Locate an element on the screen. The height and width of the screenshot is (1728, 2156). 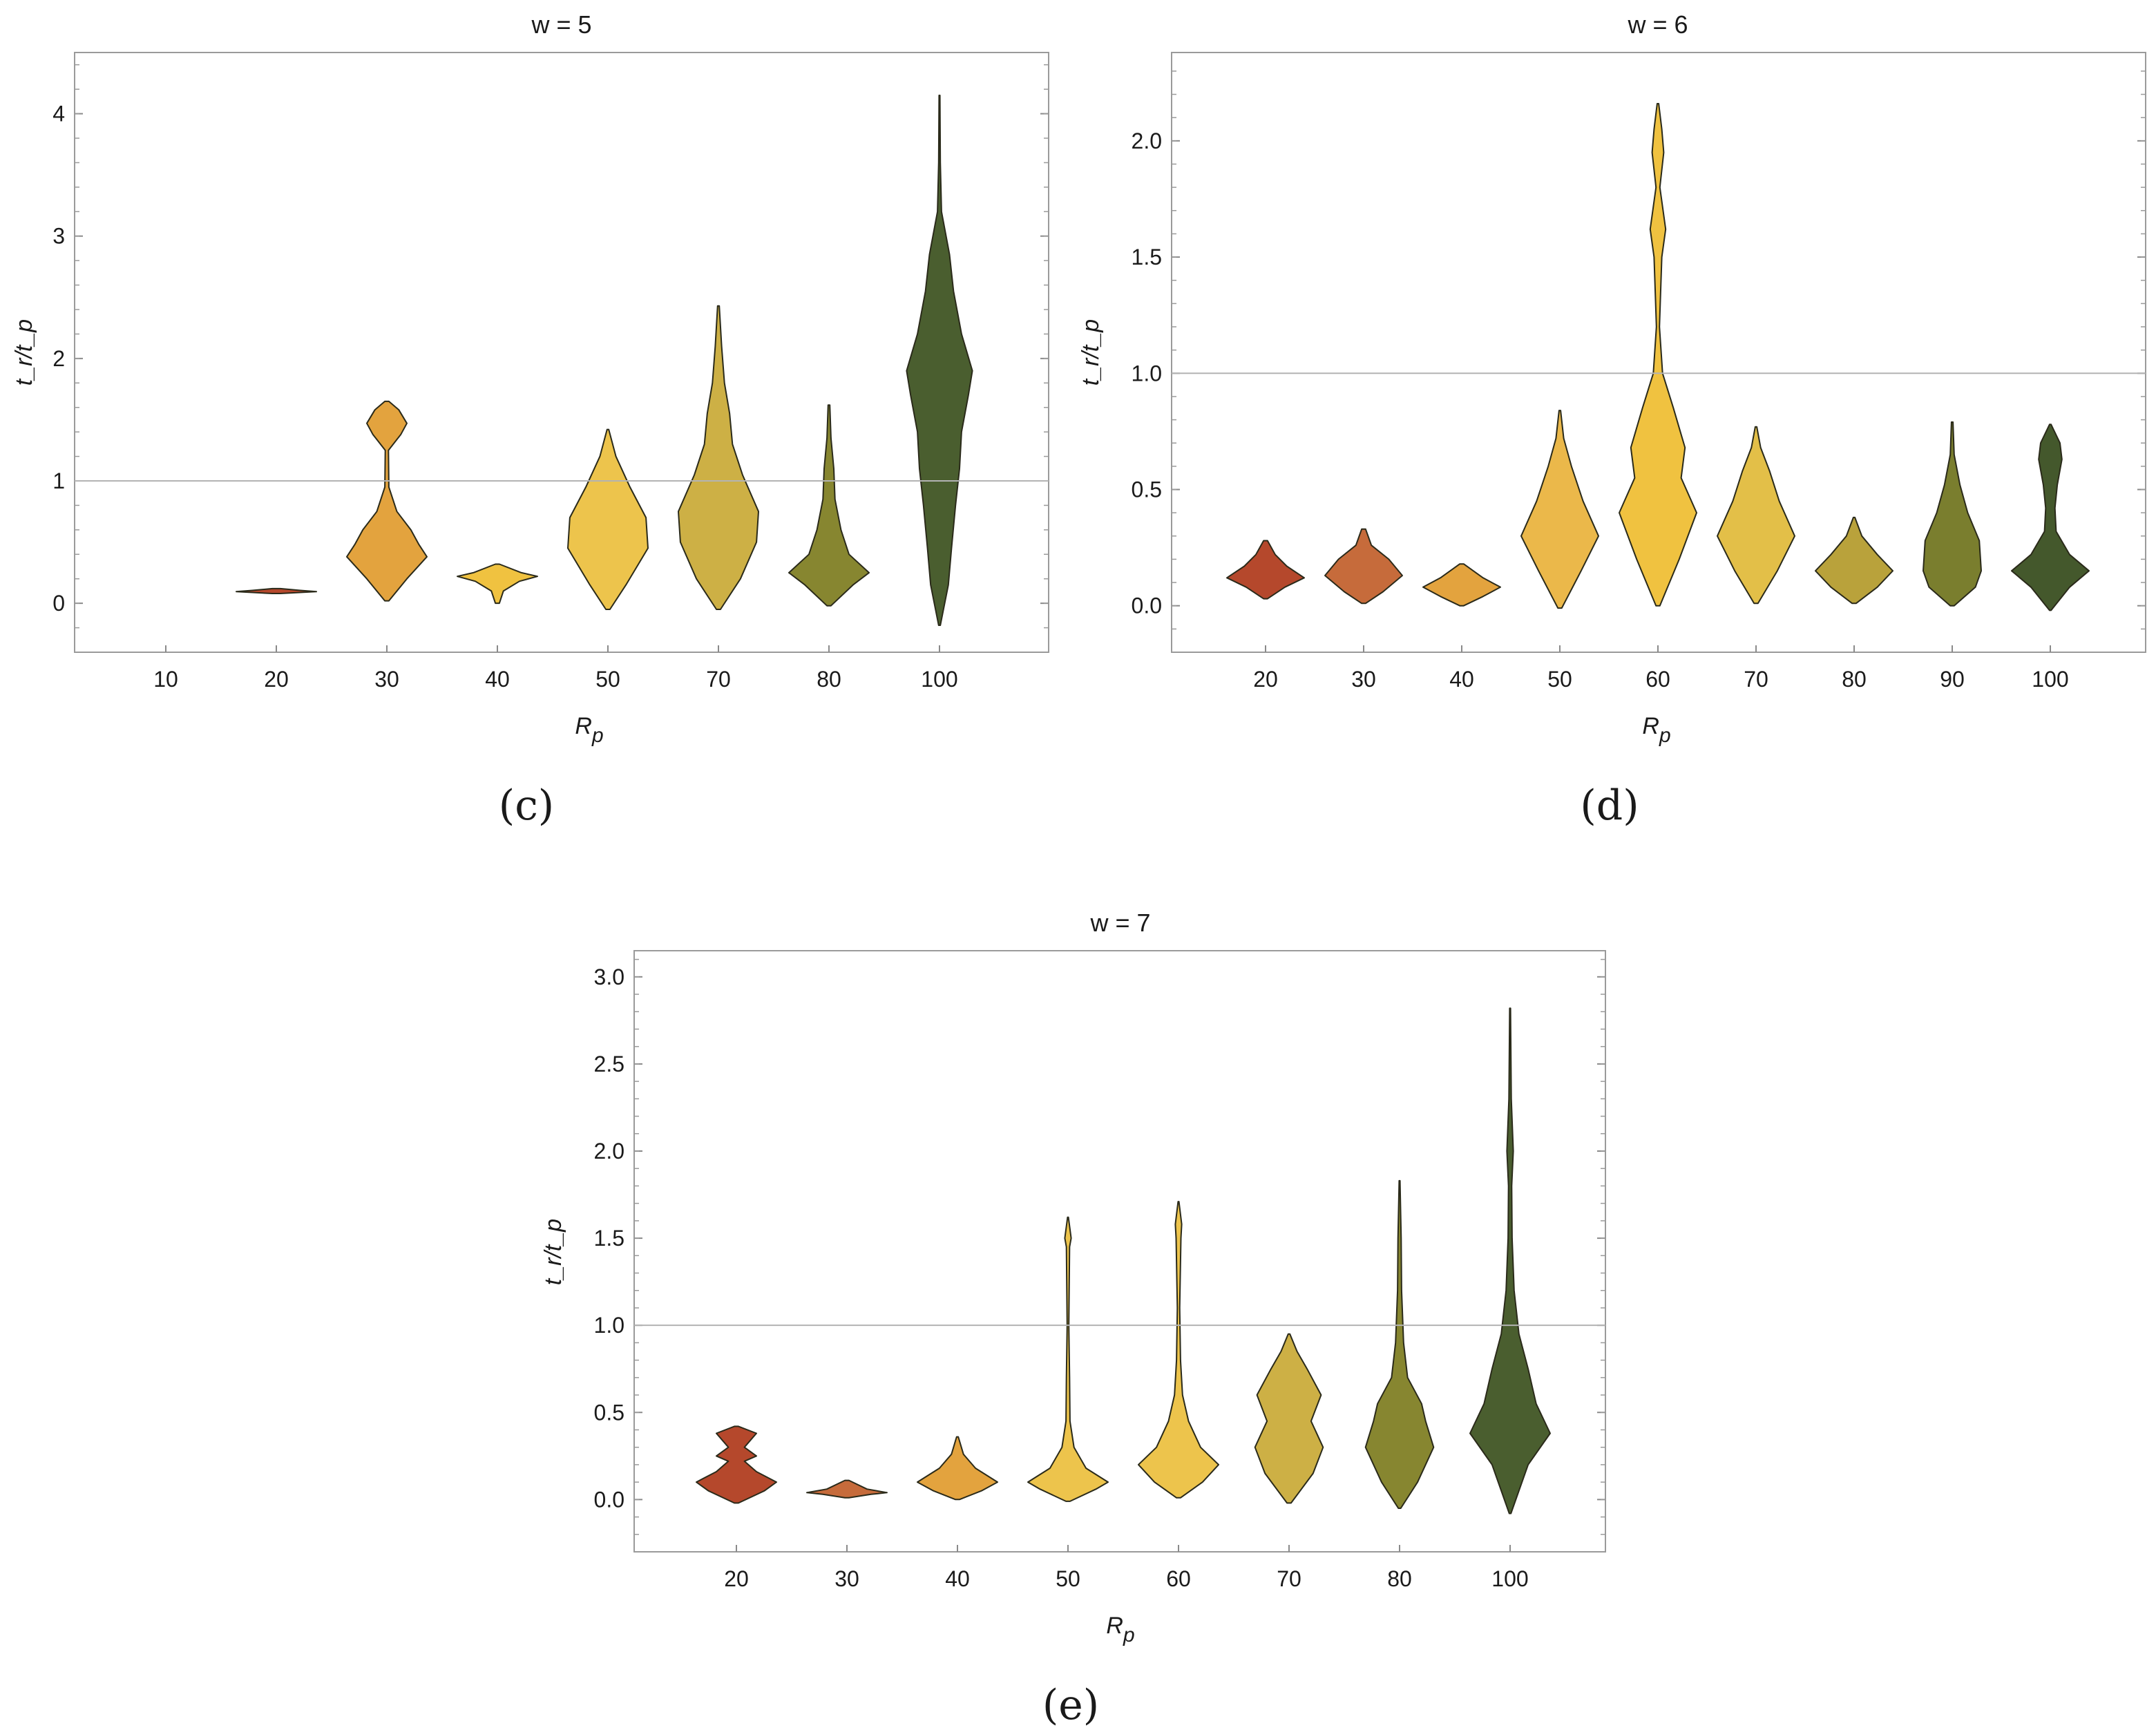
y-tick-label: 2 is located at coordinates (59, 359).